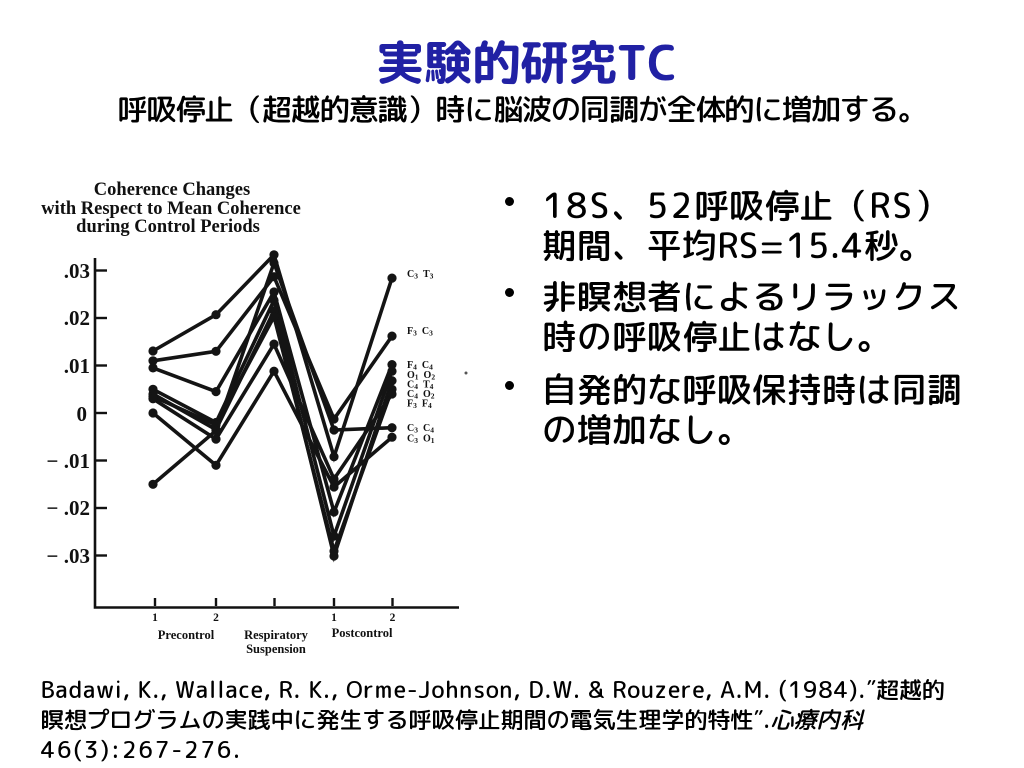 This screenshot has width=1024, height=768. What do you see at coordinates (77, 318) in the screenshot?
I see `svg-text: .02` at bounding box center [77, 318].